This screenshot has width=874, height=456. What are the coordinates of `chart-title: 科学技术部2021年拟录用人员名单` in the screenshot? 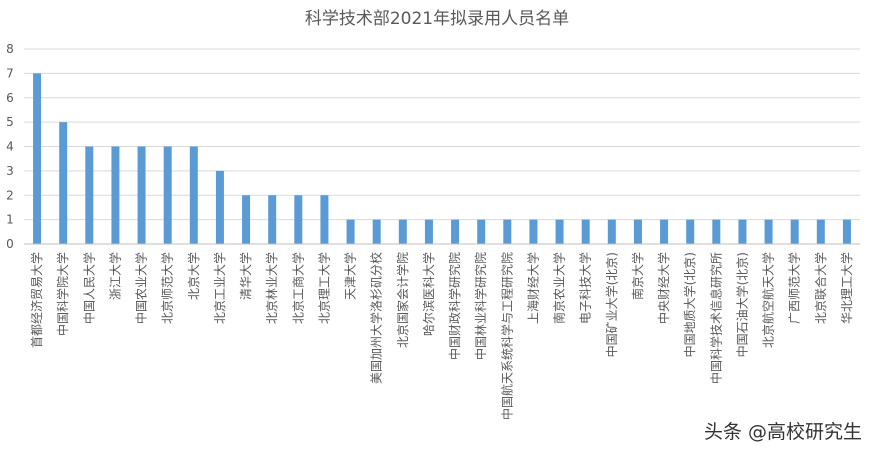 It's located at (437, 19).